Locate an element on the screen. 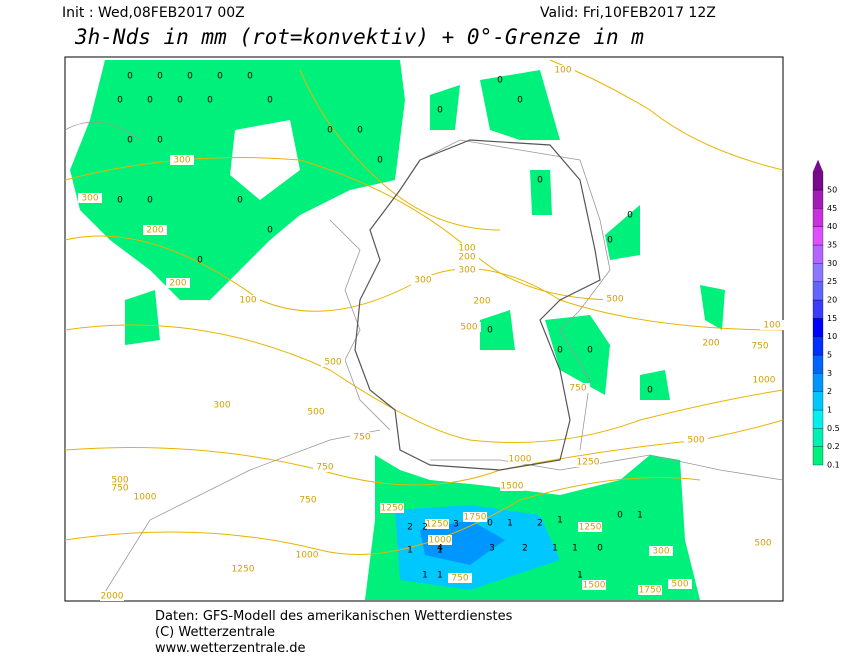  colorbar-label: 5 is located at coordinates (829, 355).